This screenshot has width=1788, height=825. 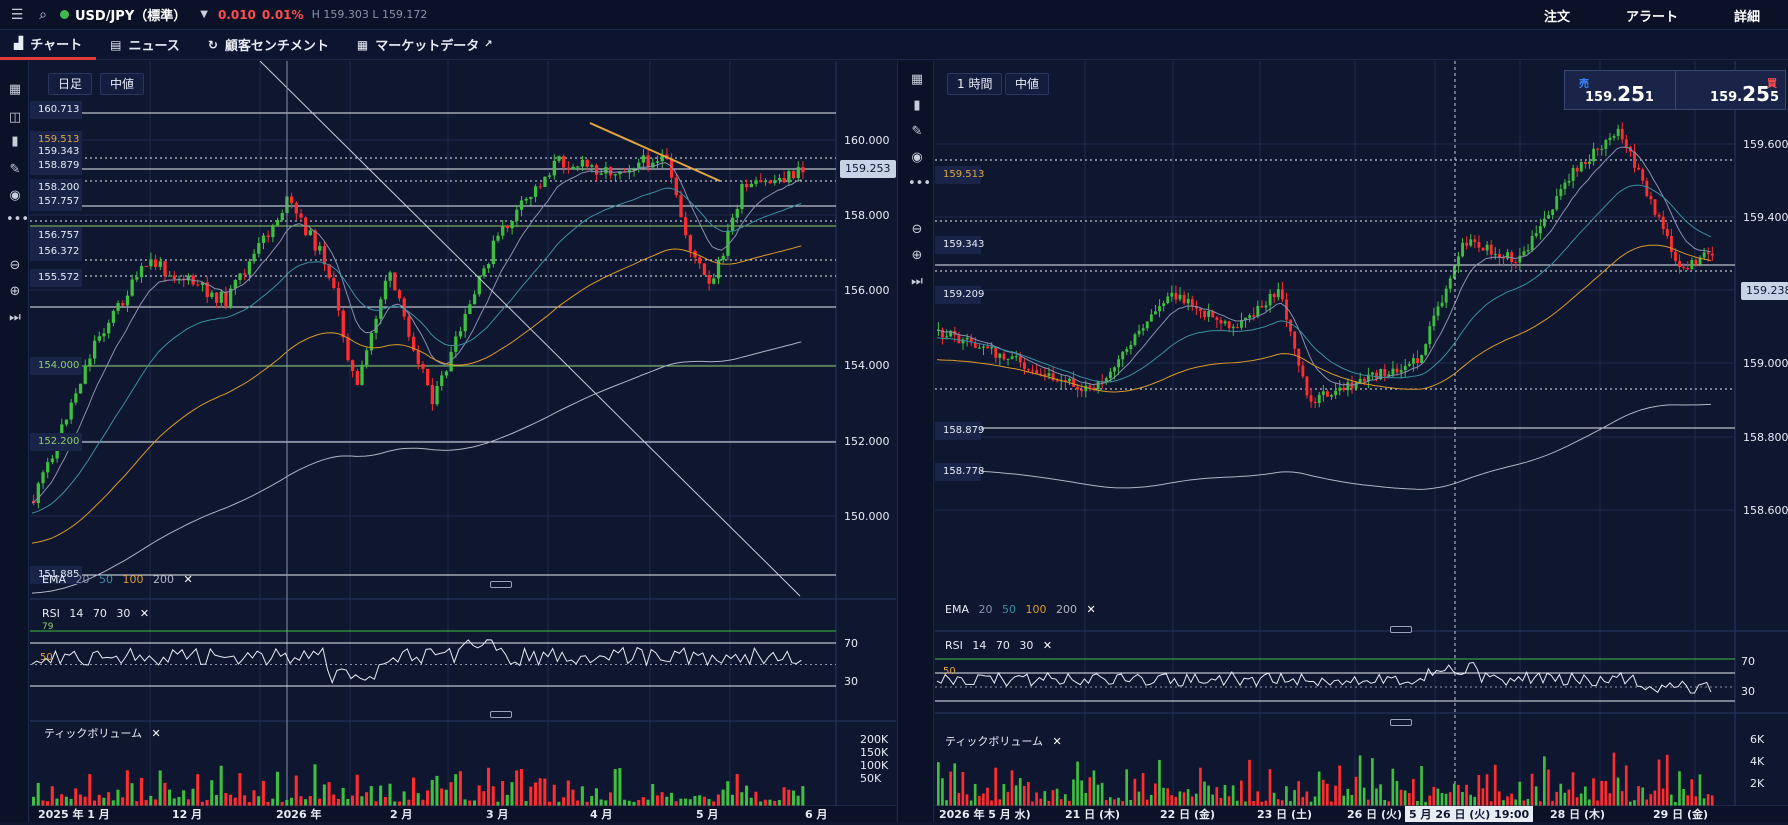 What do you see at coordinates (204, 14) in the screenshot?
I see `chevron-down-icon: ▼` at bounding box center [204, 14].